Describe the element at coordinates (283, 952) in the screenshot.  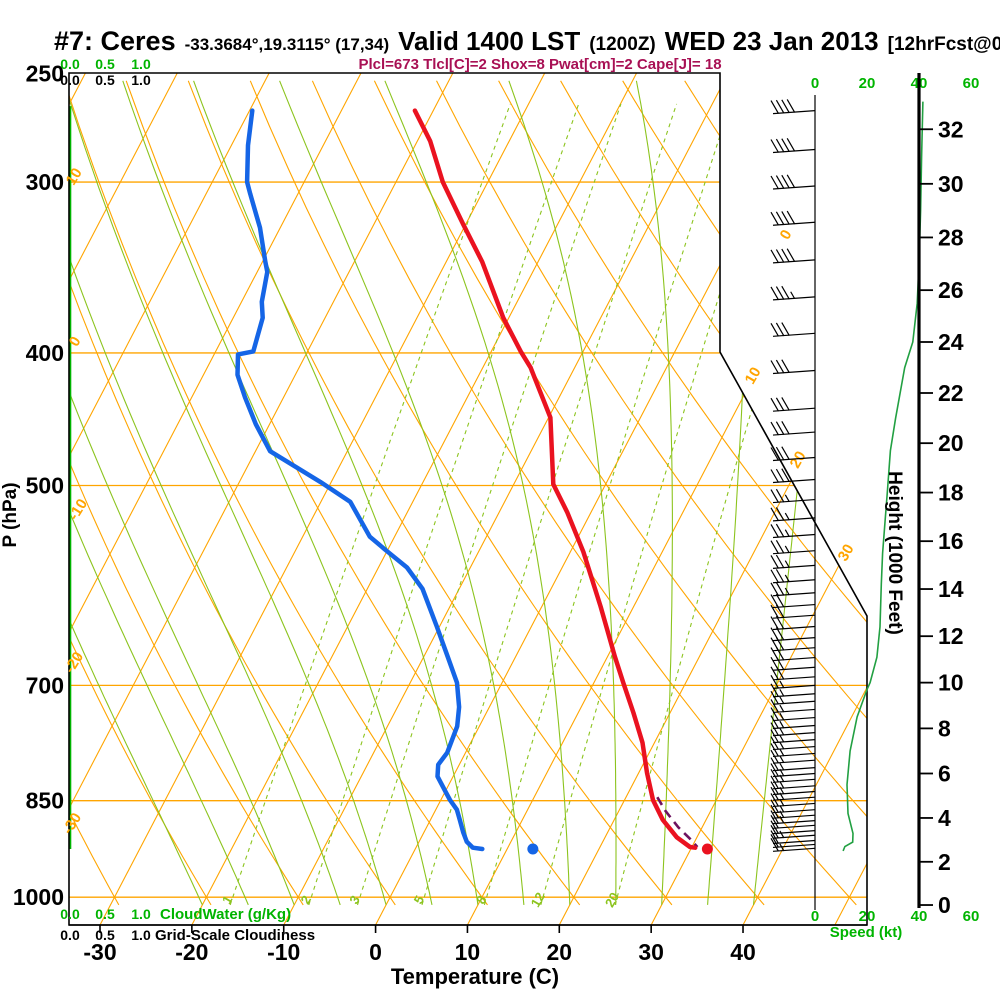
I see `temp-tick-label: -10` at that location.